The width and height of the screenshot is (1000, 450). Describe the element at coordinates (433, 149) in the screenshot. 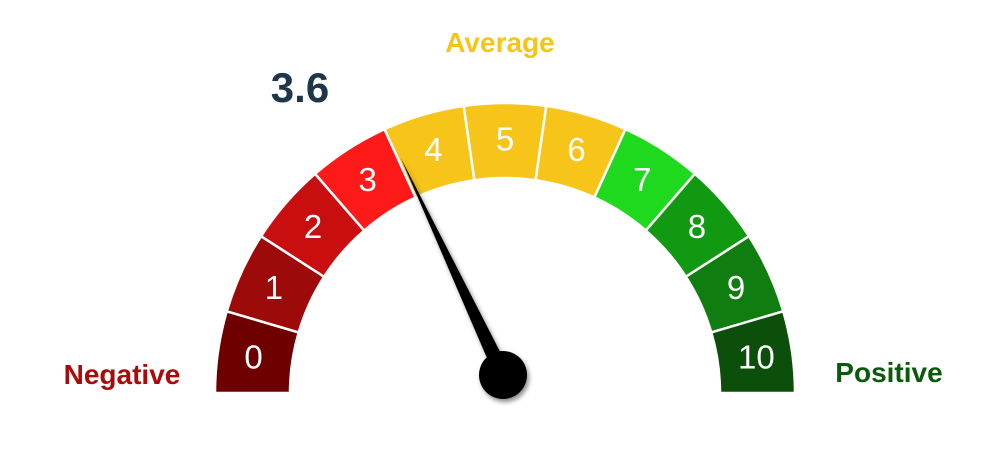

I see `gauge-tick-label-4: 4` at that location.